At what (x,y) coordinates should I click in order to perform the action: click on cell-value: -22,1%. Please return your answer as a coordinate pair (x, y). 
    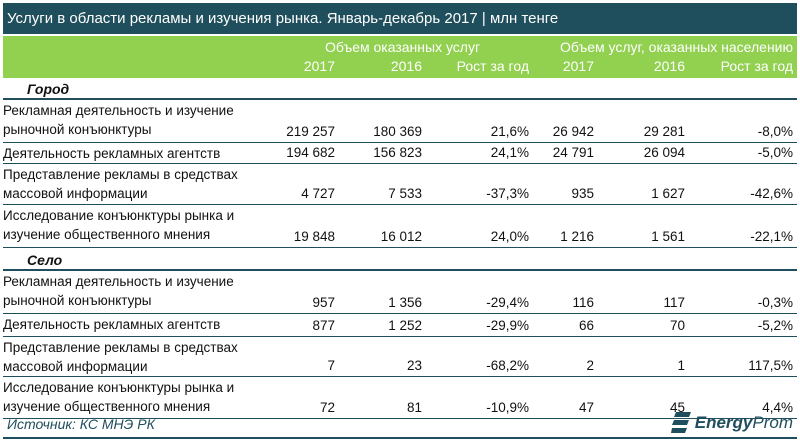
    Looking at the image, I should click on (771, 236).